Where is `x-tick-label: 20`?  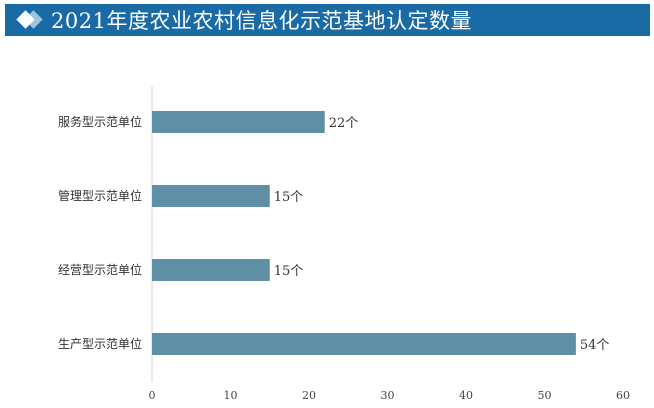 x-tick-label: 20 is located at coordinates (309, 395).